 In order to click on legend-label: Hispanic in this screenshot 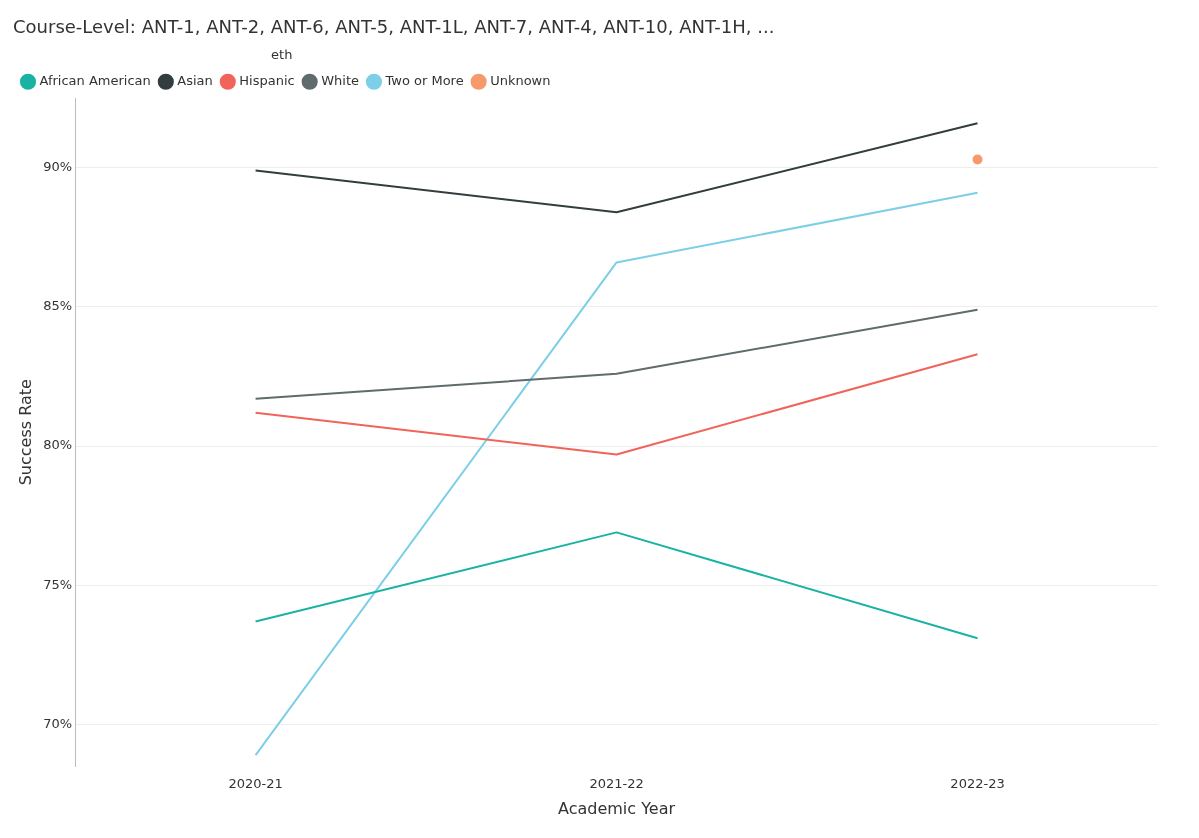, I will do `click(267, 81)`.